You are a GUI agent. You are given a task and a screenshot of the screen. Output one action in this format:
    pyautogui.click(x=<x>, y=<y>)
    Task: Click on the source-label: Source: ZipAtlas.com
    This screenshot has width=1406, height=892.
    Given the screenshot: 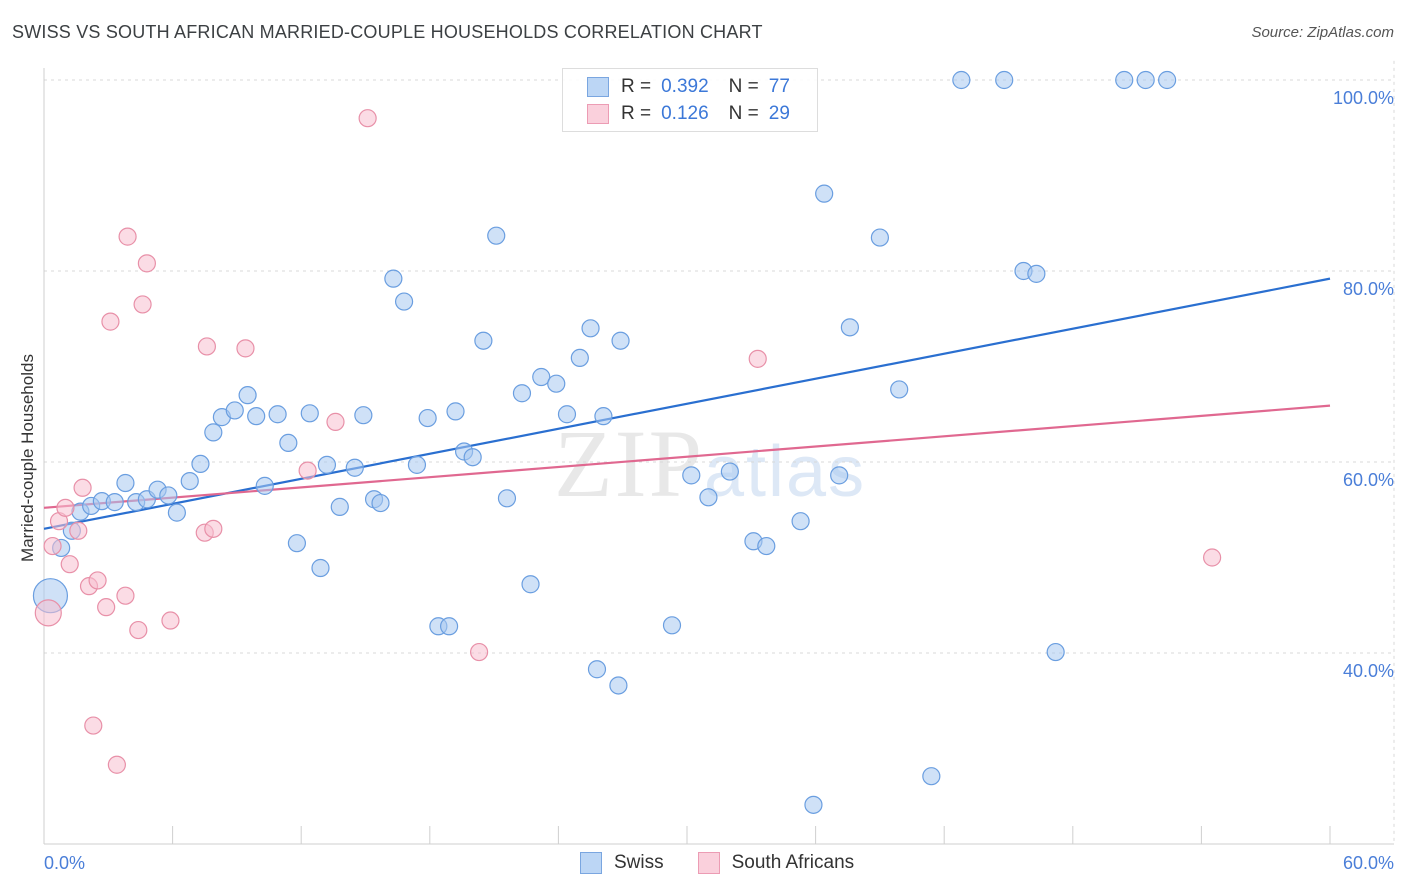 What is the action you would take?
    pyautogui.click(x=1322, y=32)
    